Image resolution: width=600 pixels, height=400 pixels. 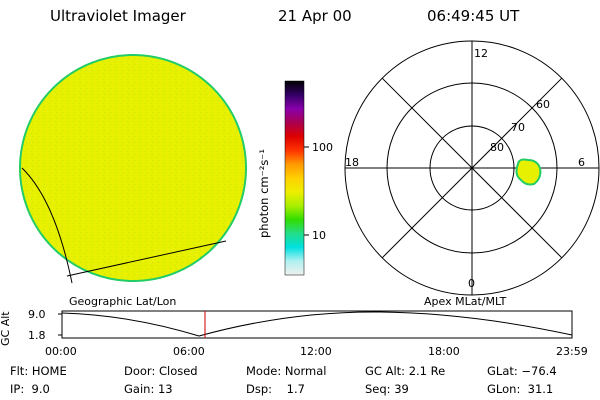 I want to click on altitude-xtick-1: 06:00, so click(x=189, y=351).